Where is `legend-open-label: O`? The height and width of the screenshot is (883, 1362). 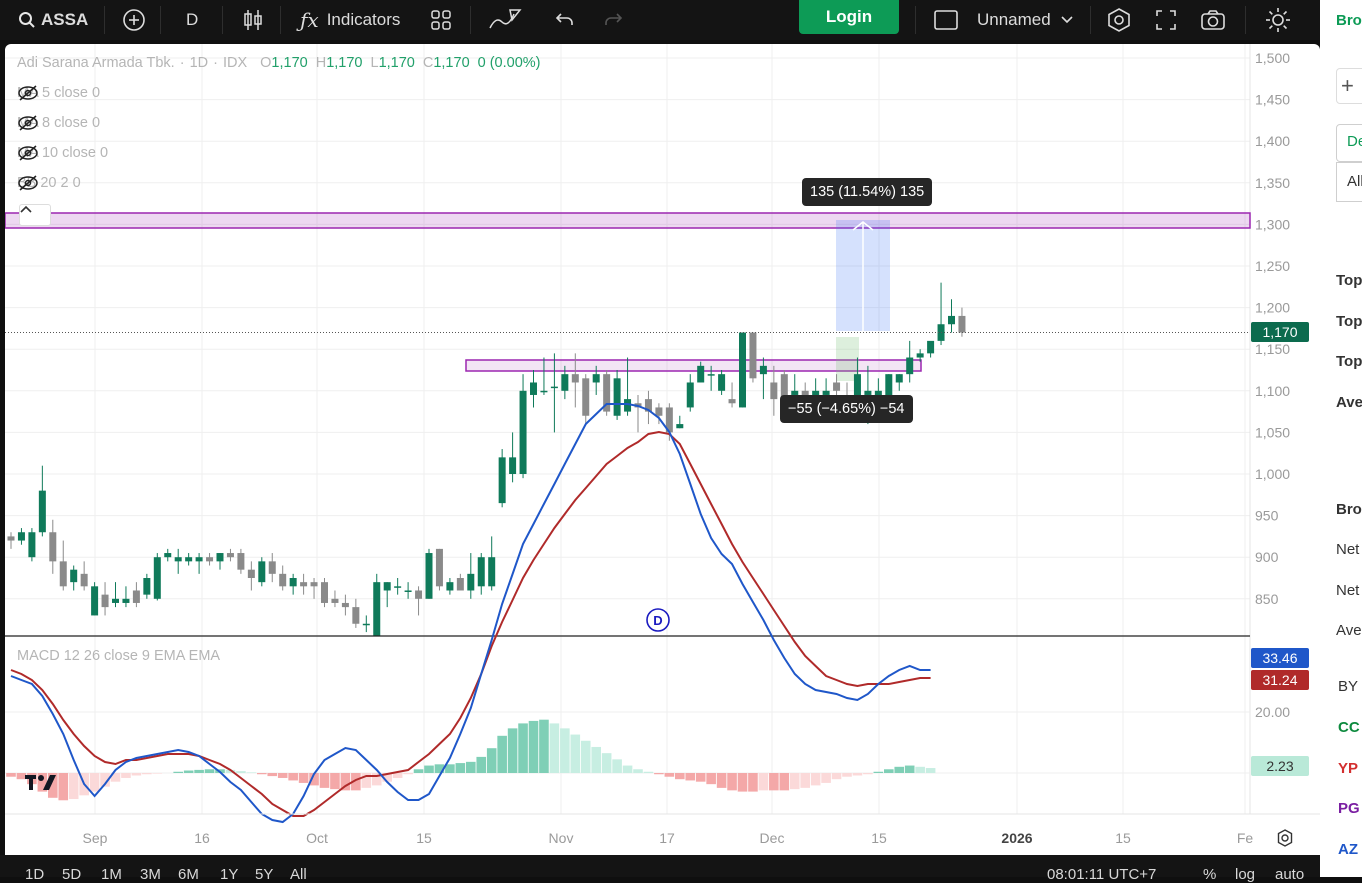 legend-open-label: O is located at coordinates (266, 63).